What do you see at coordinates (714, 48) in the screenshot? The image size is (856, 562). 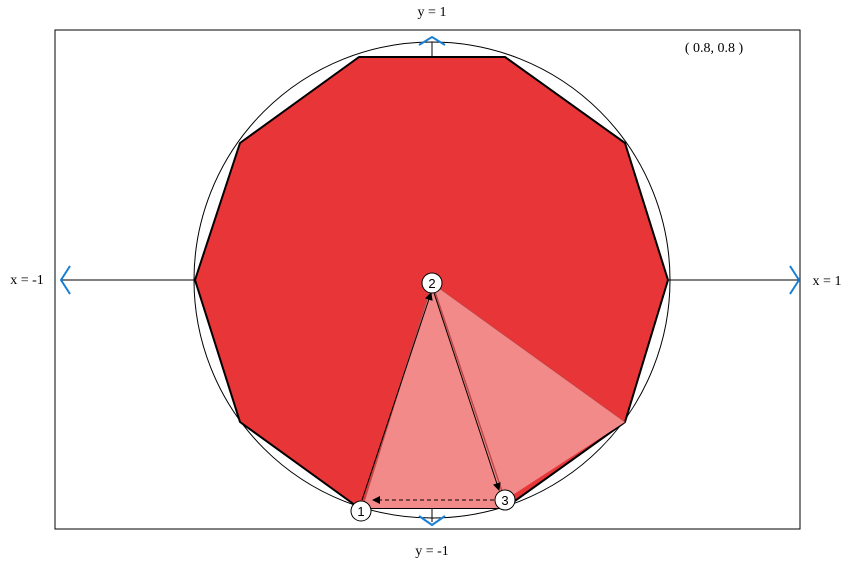 I see `coordinate-readout: ( 0.8, 0.8 )` at bounding box center [714, 48].